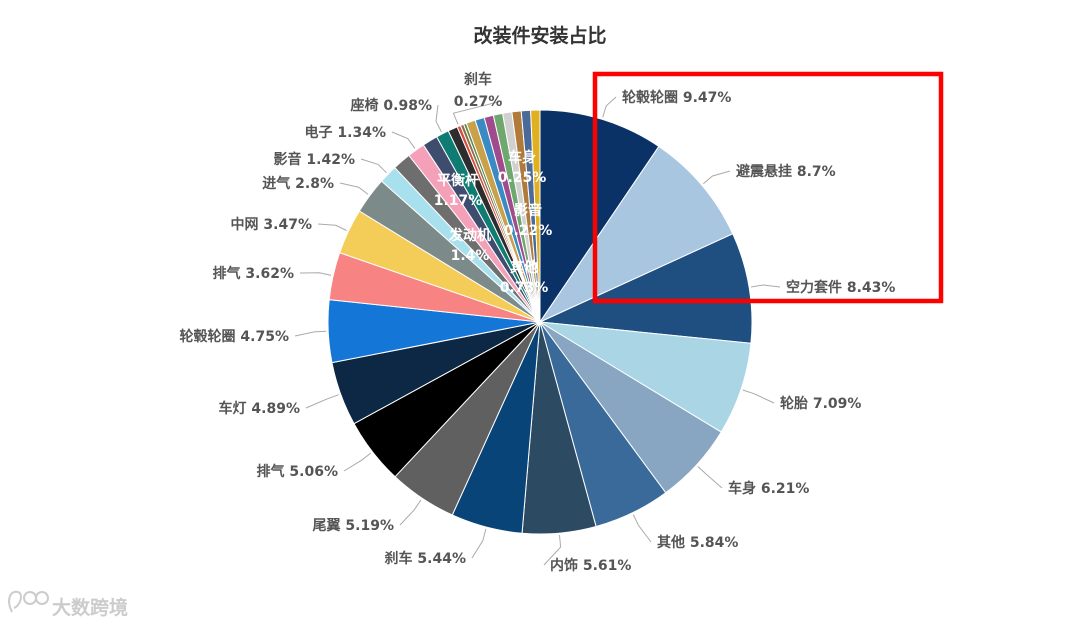 The width and height of the screenshot is (1080, 625). Describe the element at coordinates (259, 408) in the screenshot. I see `slice-label: 车灯 4.89%` at that location.